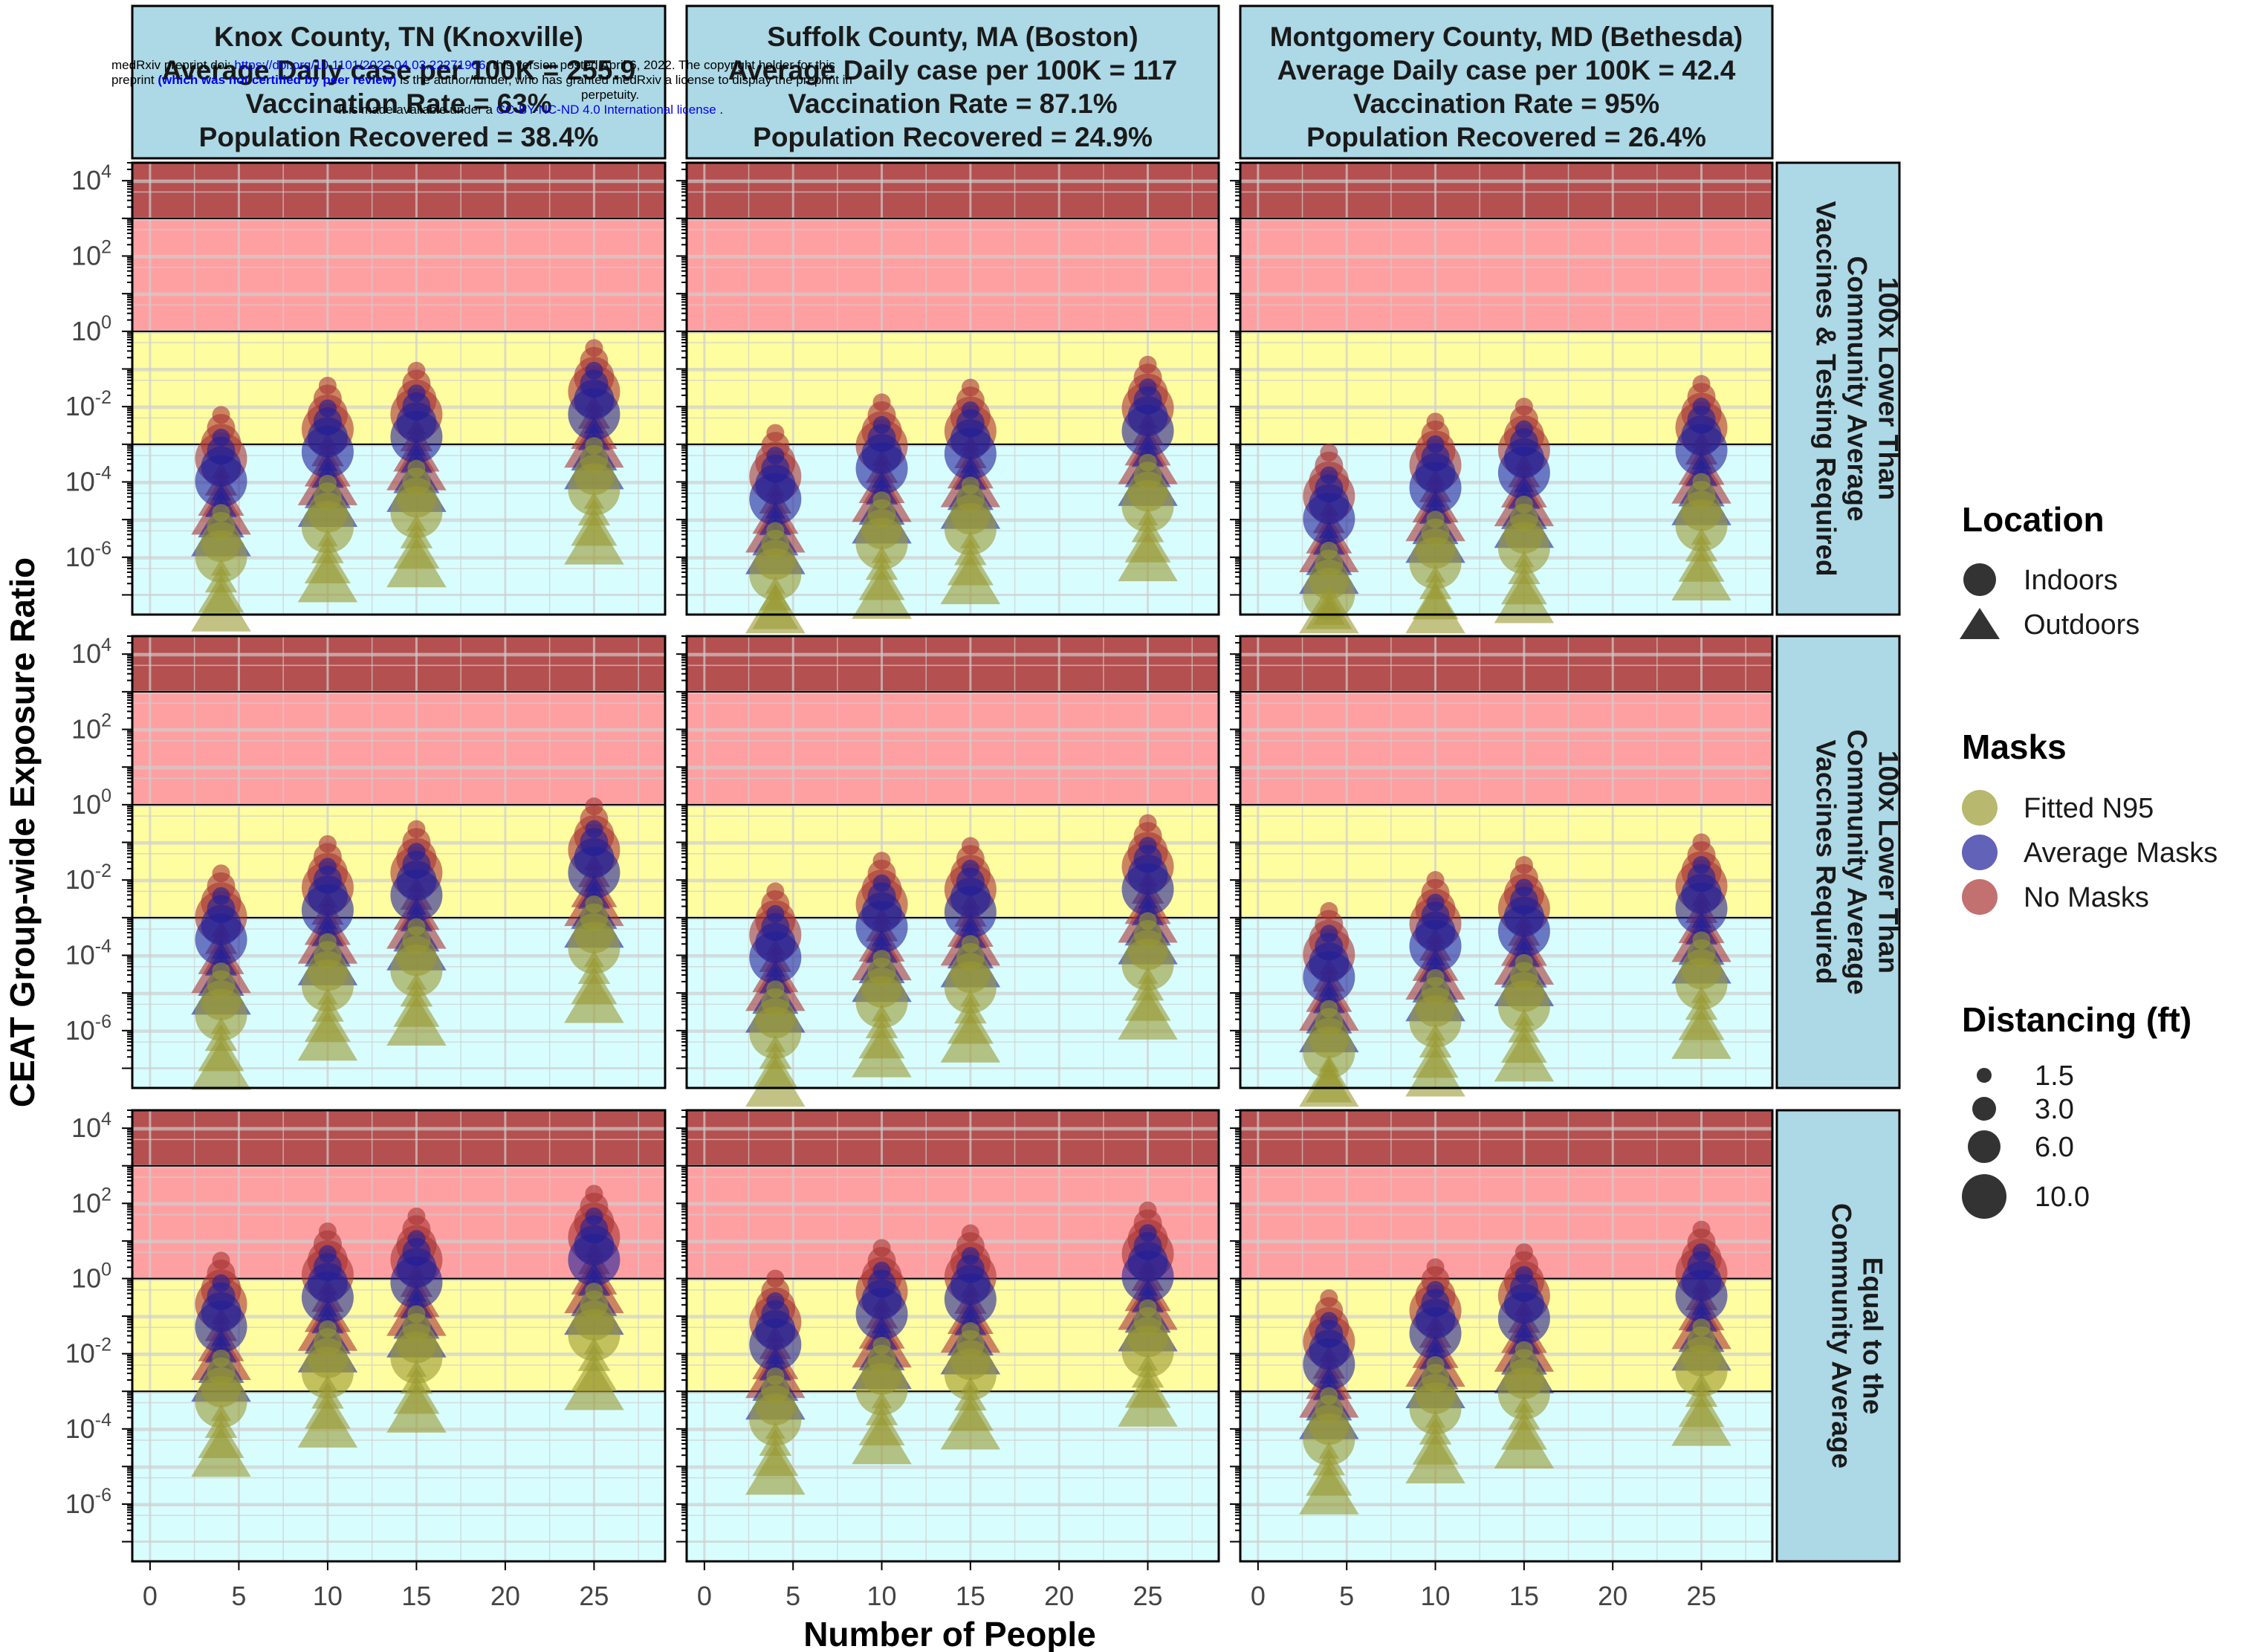  What do you see at coordinates (949, 1634) in the screenshot?
I see `x-axis-title: Number of People` at bounding box center [949, 1634].